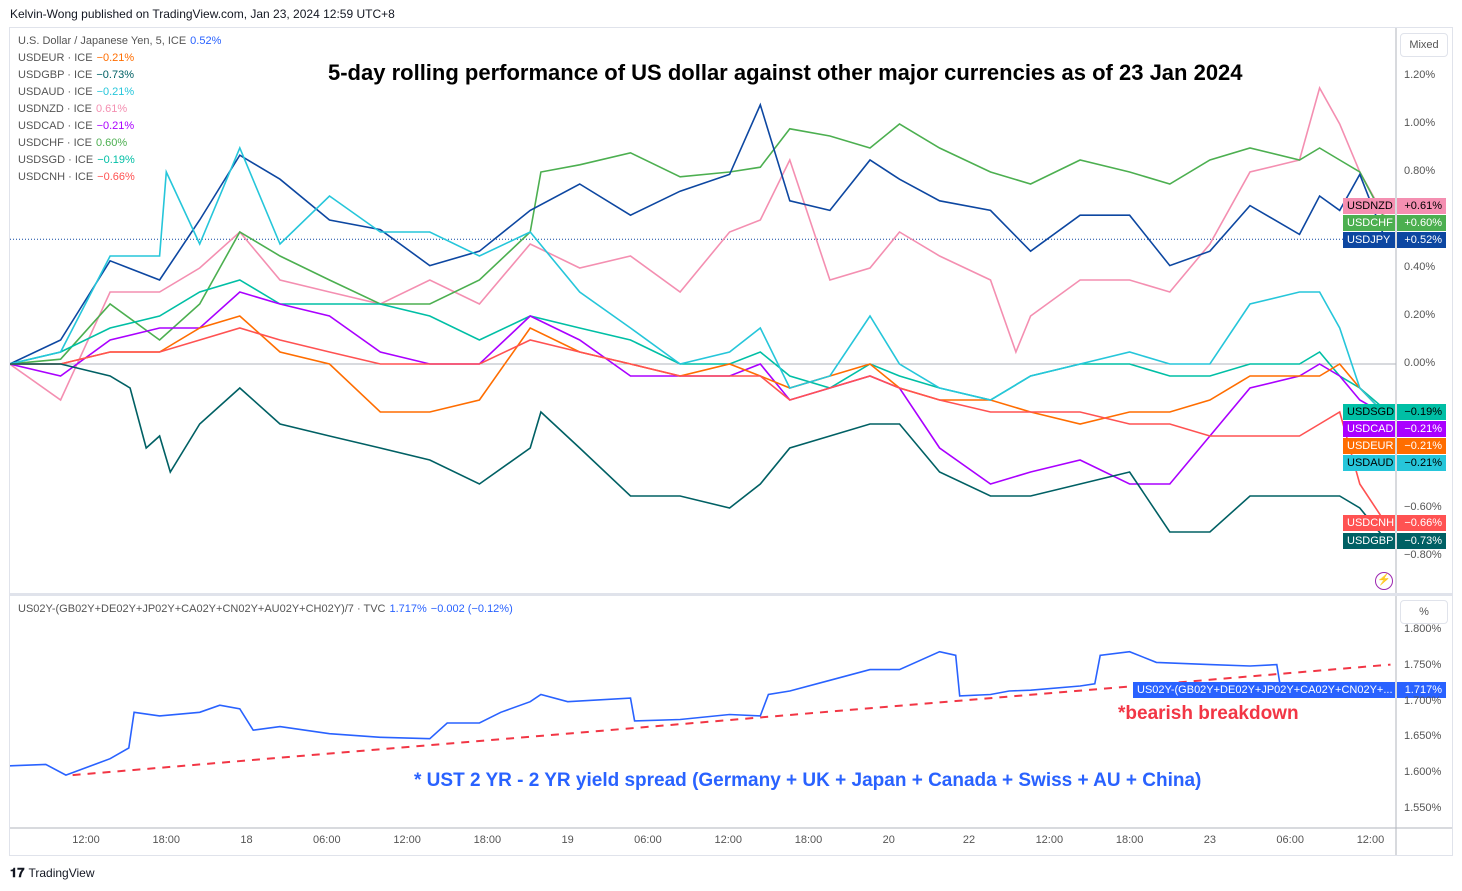  Describe the element at coordinates (55, 143) in the screenshot. I see `legend-item-label: USDCHF · ICE` at that location.